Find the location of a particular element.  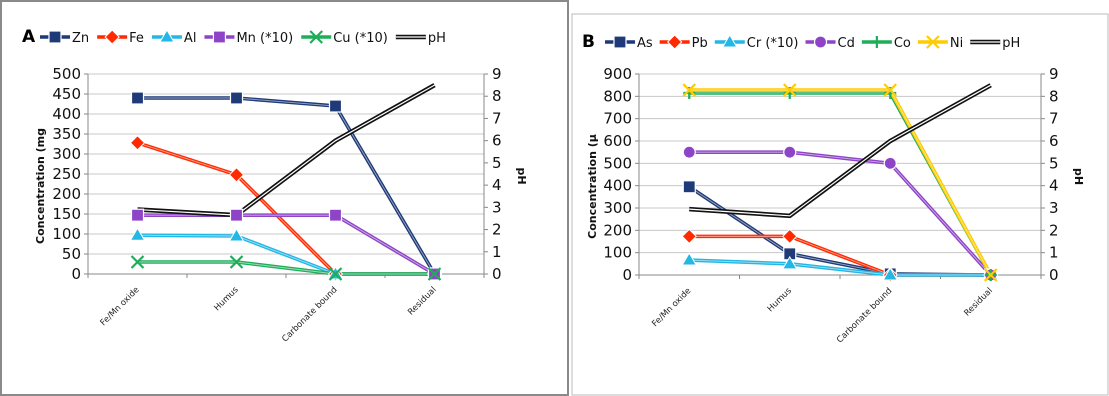

y-tick-label: 600 is located at coordinates (617, 141).